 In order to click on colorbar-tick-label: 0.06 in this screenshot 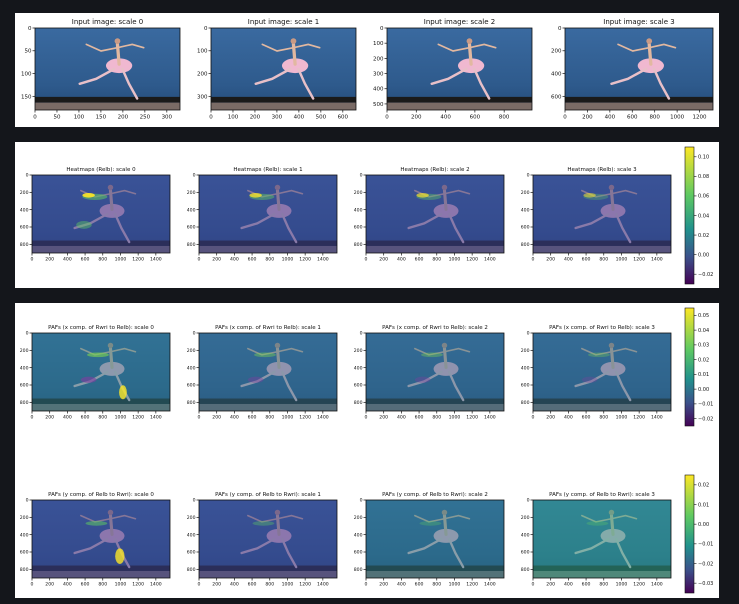, I will do `click(703, 197)`.